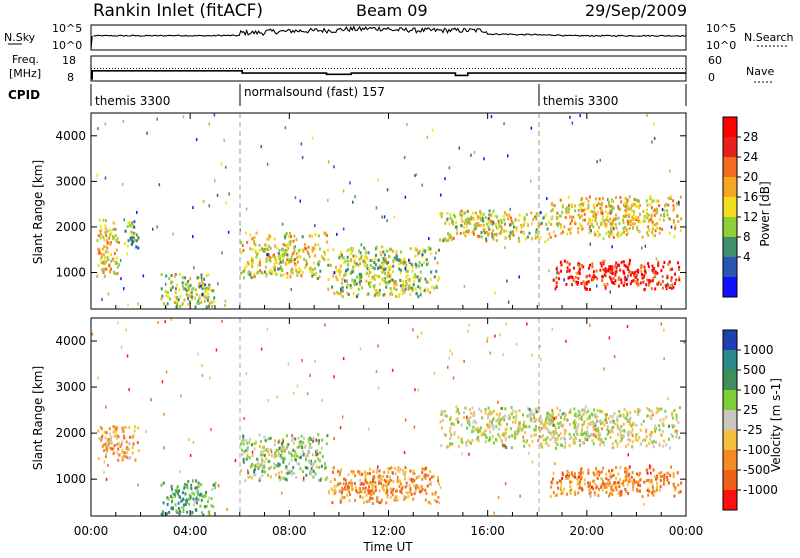 Image resolution: width=800 pixels, height=558 pixels. I want to click on velocity-colorbar-label: Velocity [m s-1], so click(776, 425).